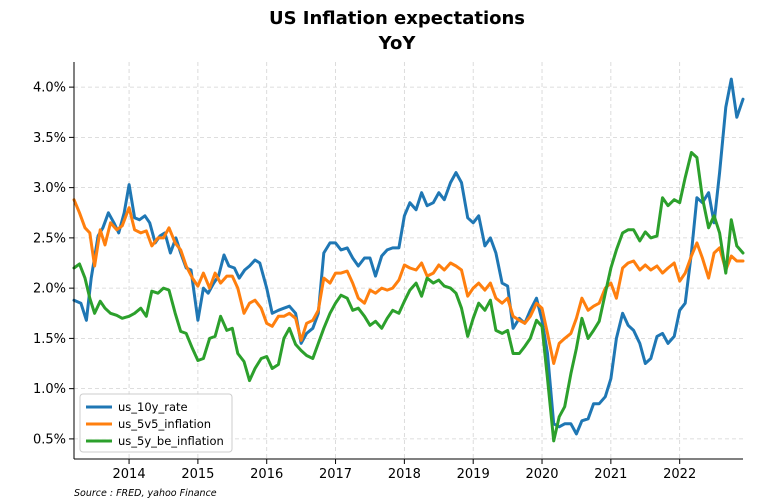 The height and width of the screenshot is (499, 764). Describe the element at coordinates (49, 389) in the screenshot. I see `y-tick-label: 1.0%` at that location.